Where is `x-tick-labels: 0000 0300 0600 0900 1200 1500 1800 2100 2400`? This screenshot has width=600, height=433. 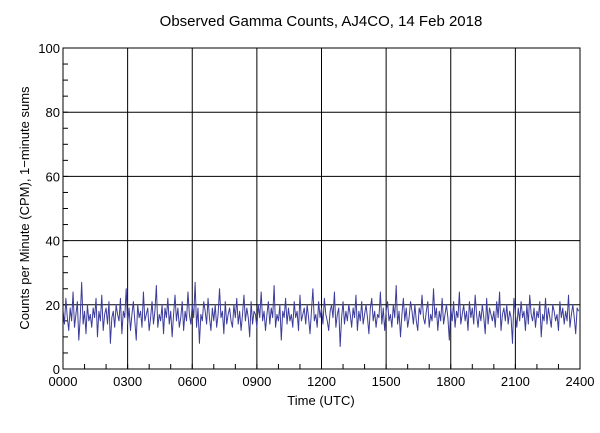
x-tick-labels: 0000 0300 0600 0900 1200 1500 1800 2100 2400 is located at coordinates (322, 381).